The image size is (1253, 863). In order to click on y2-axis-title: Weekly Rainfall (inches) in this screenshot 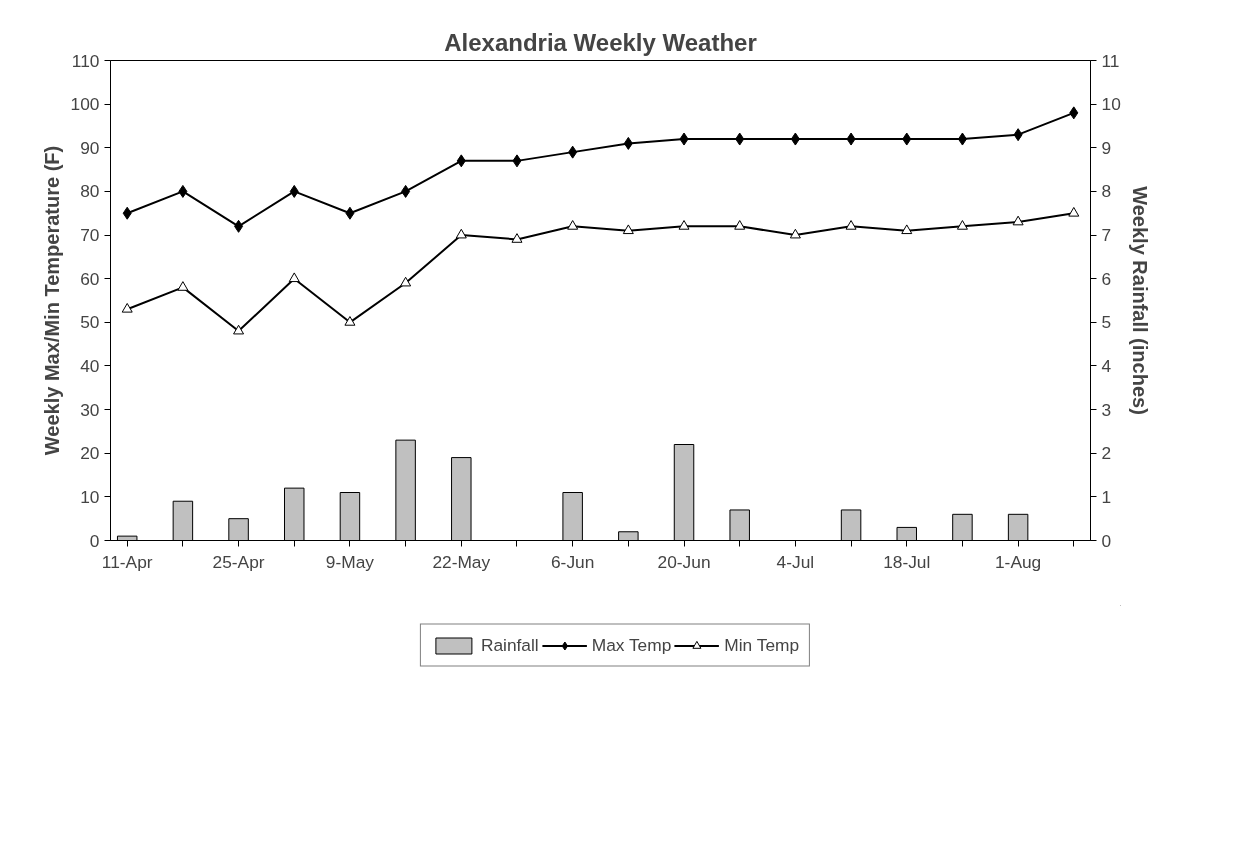, I will do `click(1139, 300)`.